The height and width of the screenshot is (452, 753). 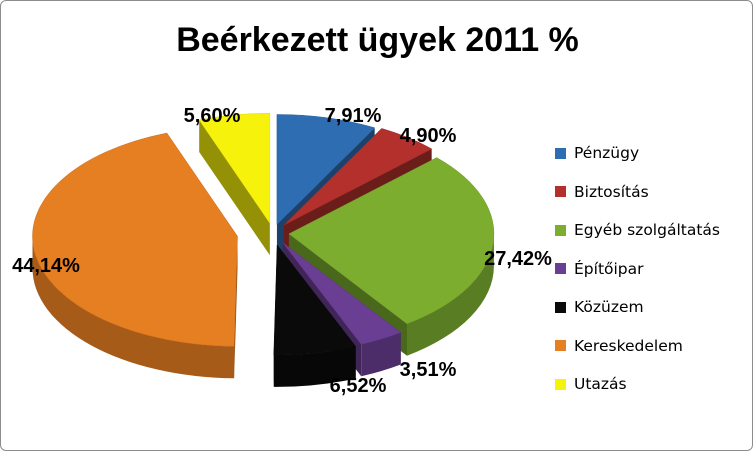 I want to click on slice-top-Utazás, so click(x=234, y=169).